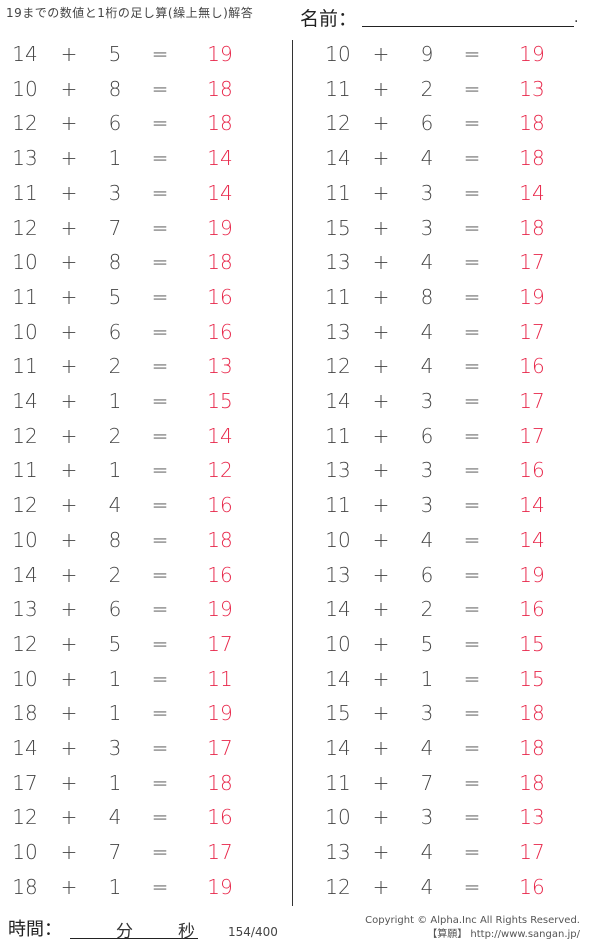 The image size is (600, 945). Describe the element at coordinates (300, 612) in the screenshot. I see `problem-row: 13 +6 = 19` at that location.